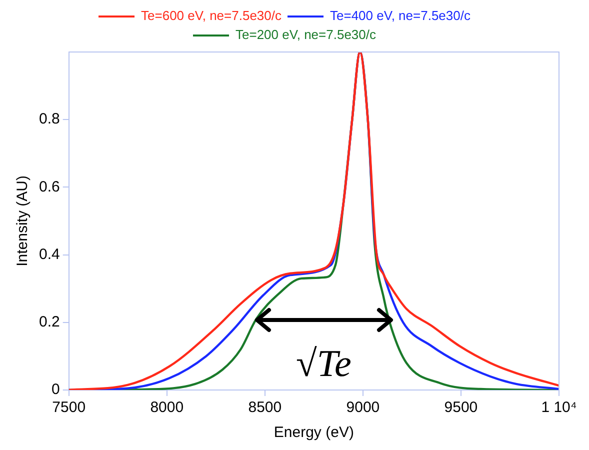 The image size is (589, 450). I want to click on y-axis-title: Intensity (AU), so click(23, 221).